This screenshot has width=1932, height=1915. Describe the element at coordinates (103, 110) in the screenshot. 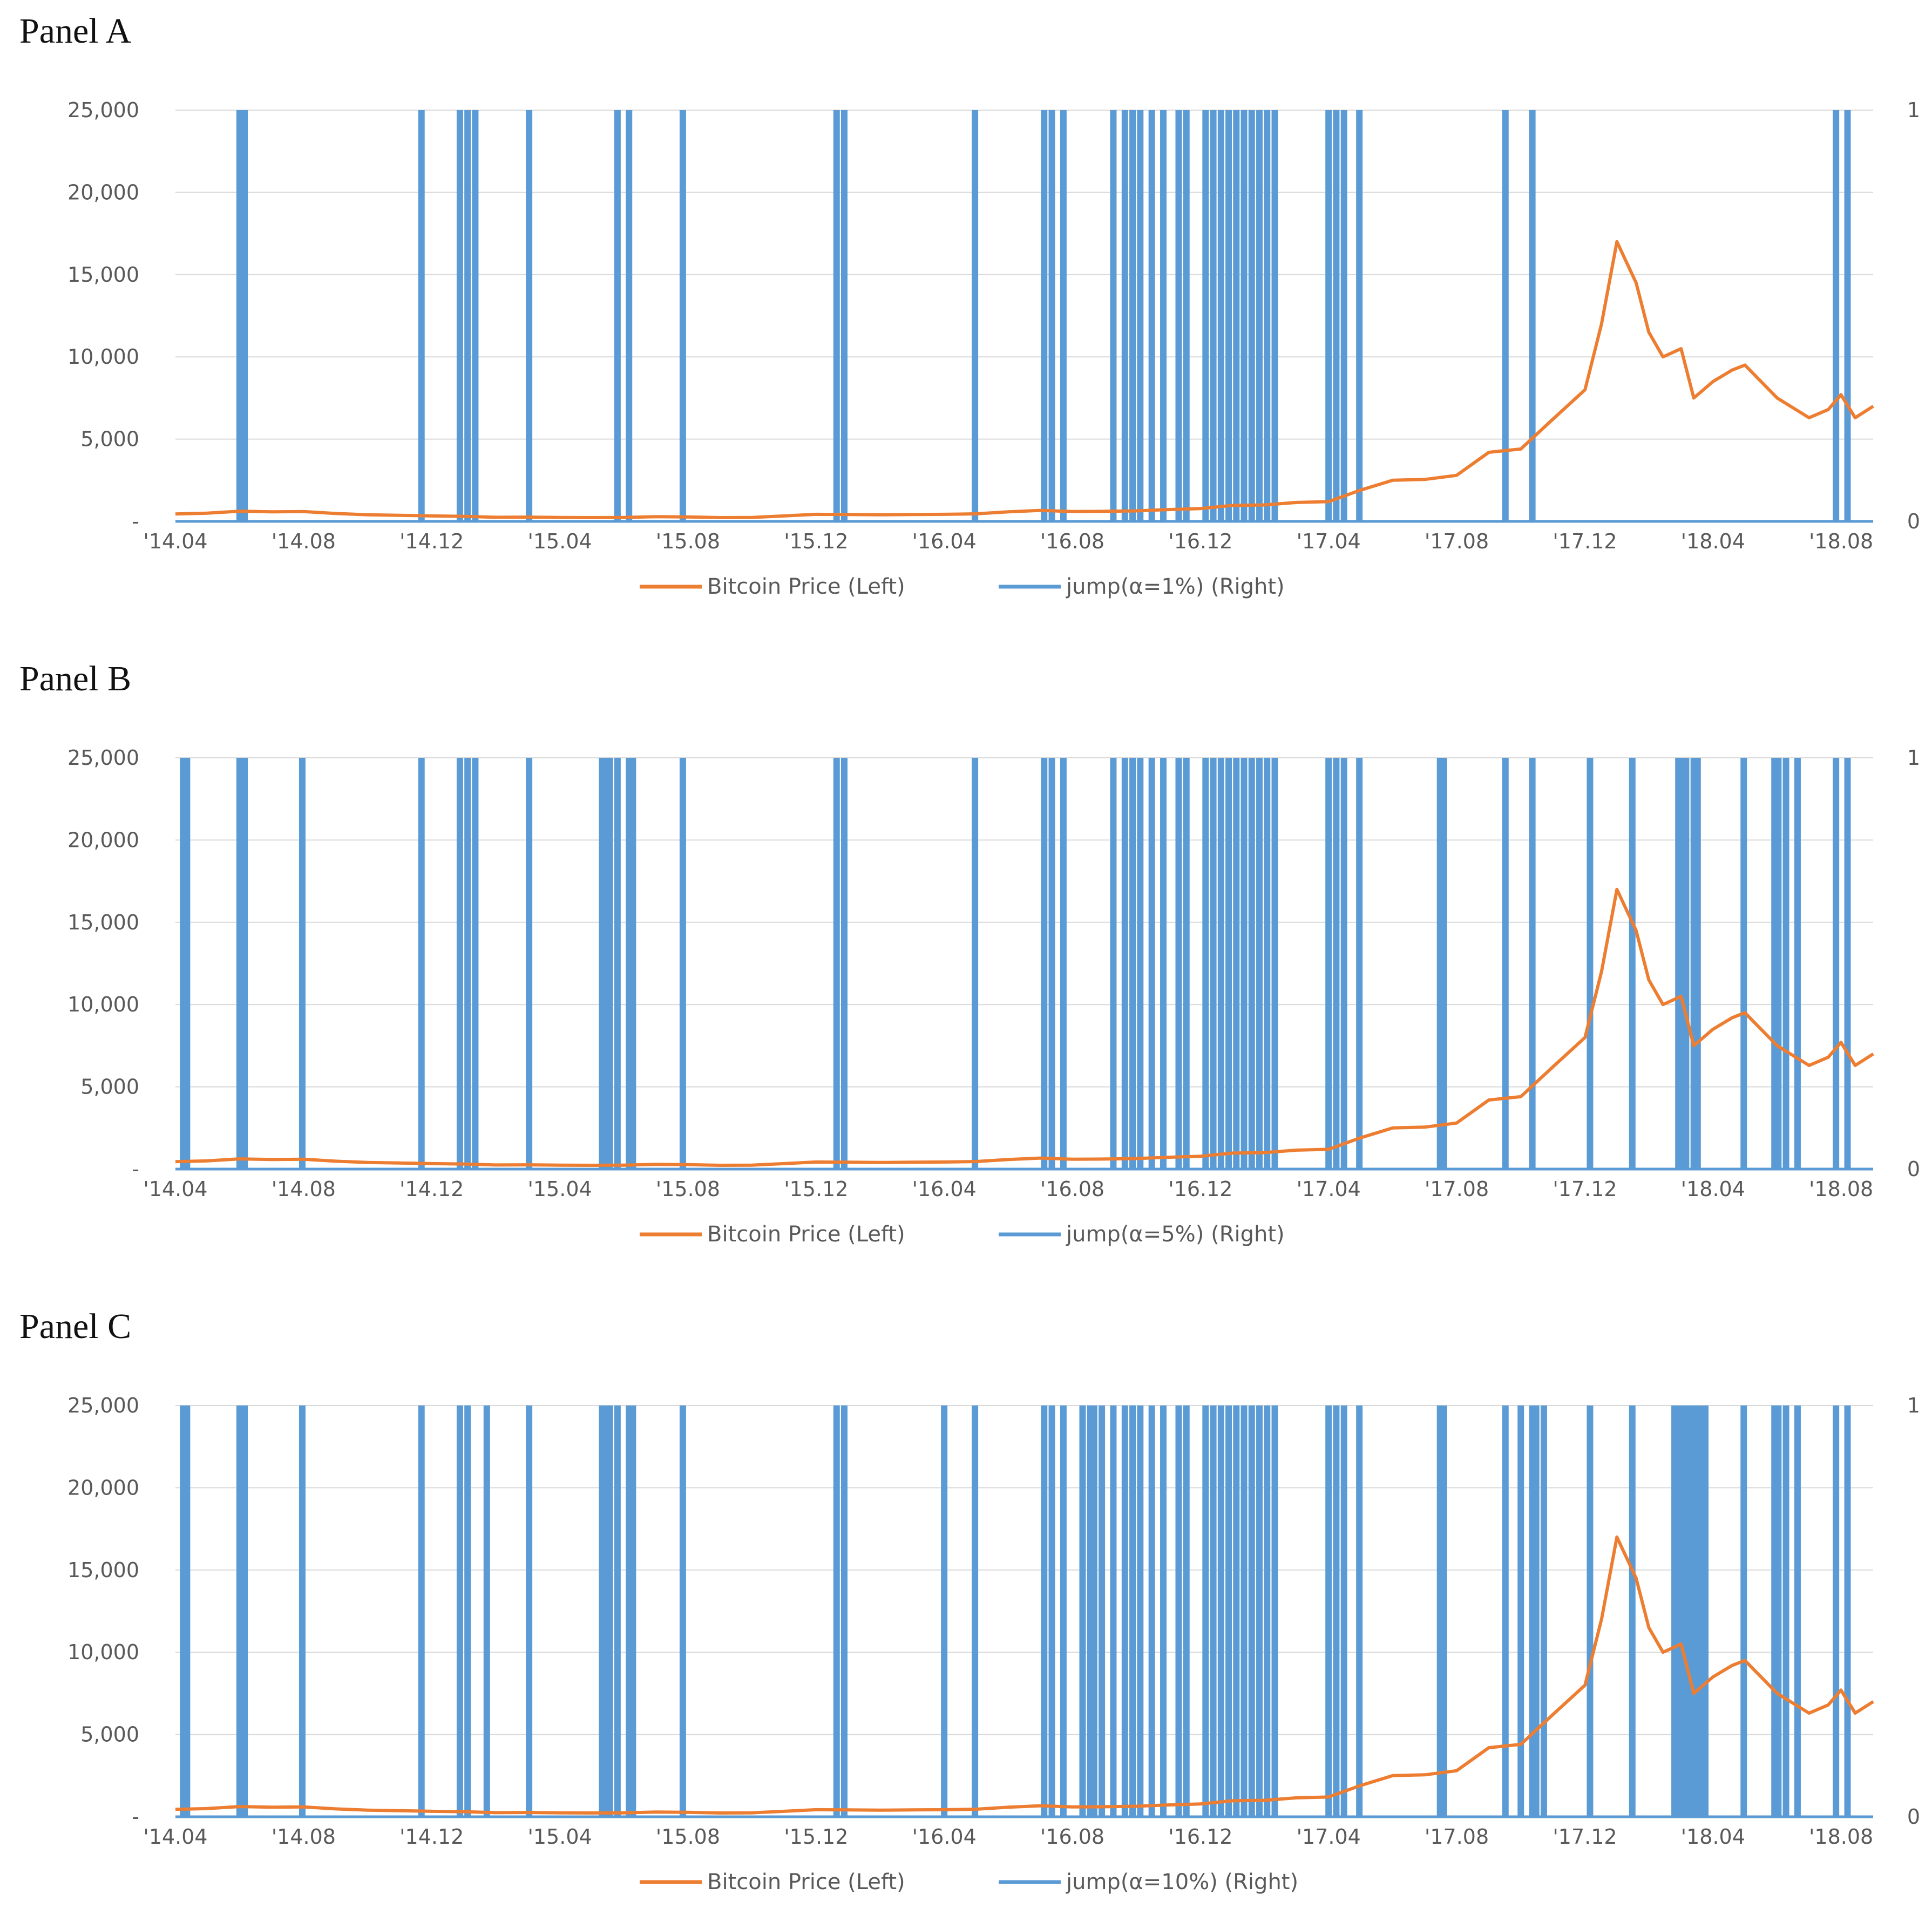

I see `y-left-tick-label: 25,000` at that location.